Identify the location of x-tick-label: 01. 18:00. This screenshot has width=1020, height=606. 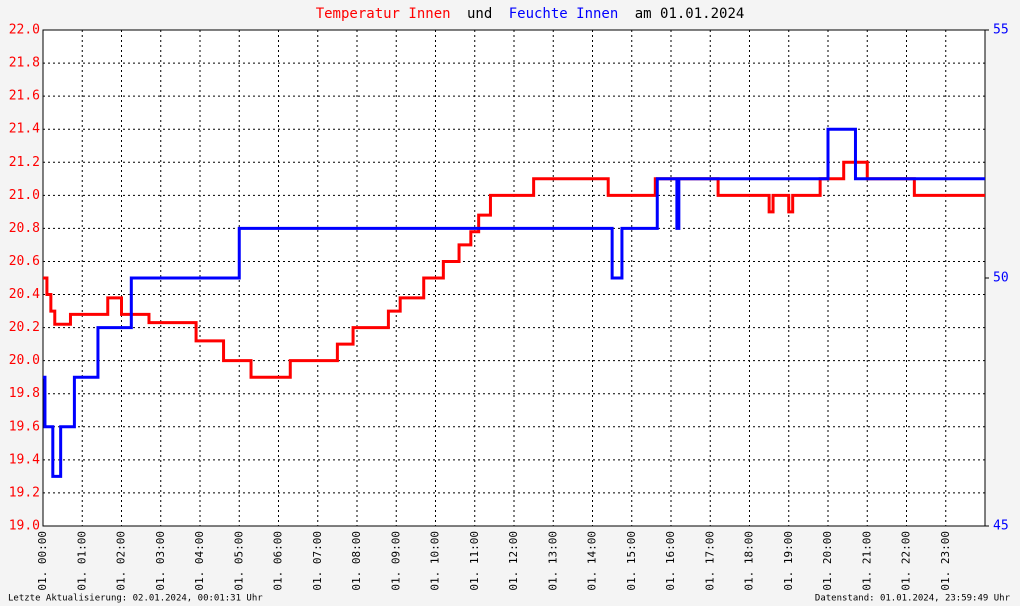
(749, 561).